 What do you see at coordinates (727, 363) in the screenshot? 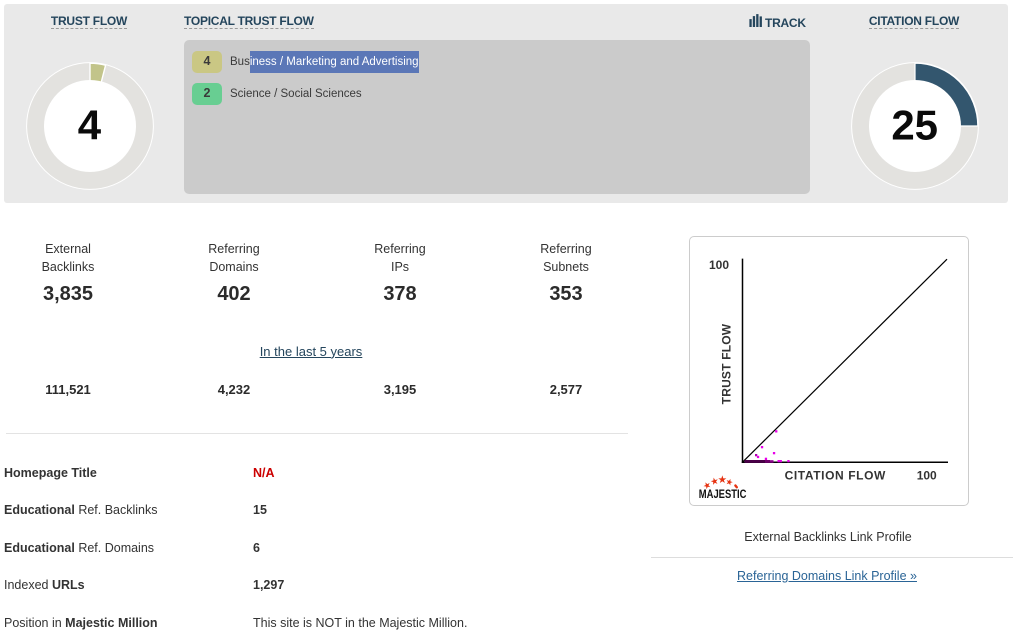
I see `svg-text: TRUST FLOW` at bounding box center [727, 363].